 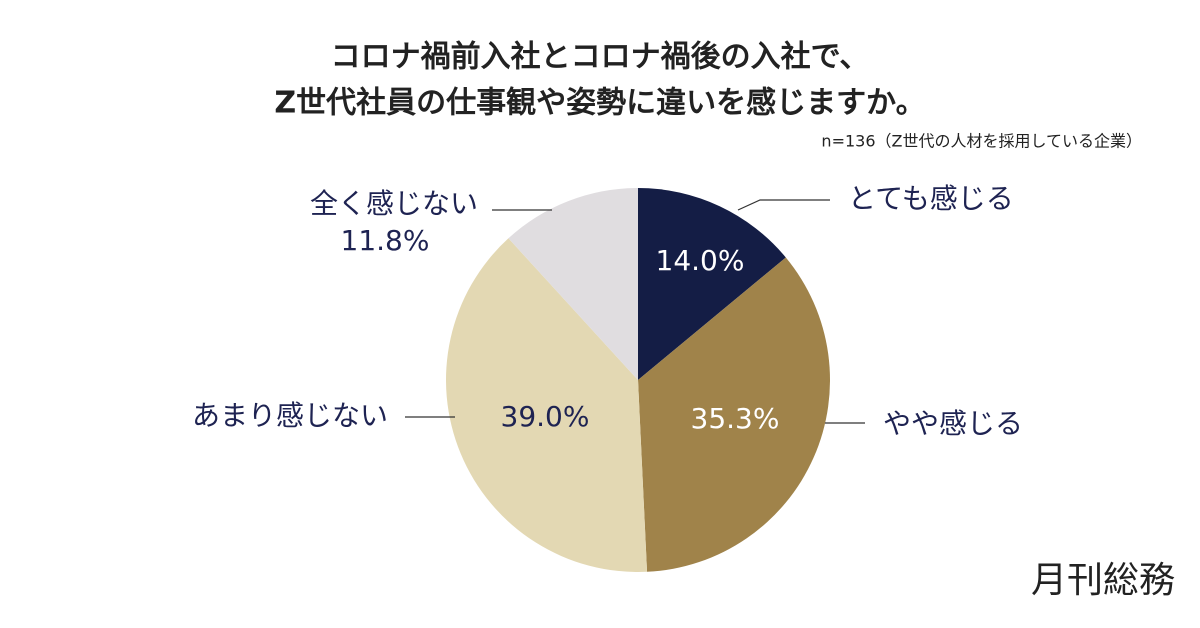 I want to click on value-label: 14.0%, so click(x=700, y=260).